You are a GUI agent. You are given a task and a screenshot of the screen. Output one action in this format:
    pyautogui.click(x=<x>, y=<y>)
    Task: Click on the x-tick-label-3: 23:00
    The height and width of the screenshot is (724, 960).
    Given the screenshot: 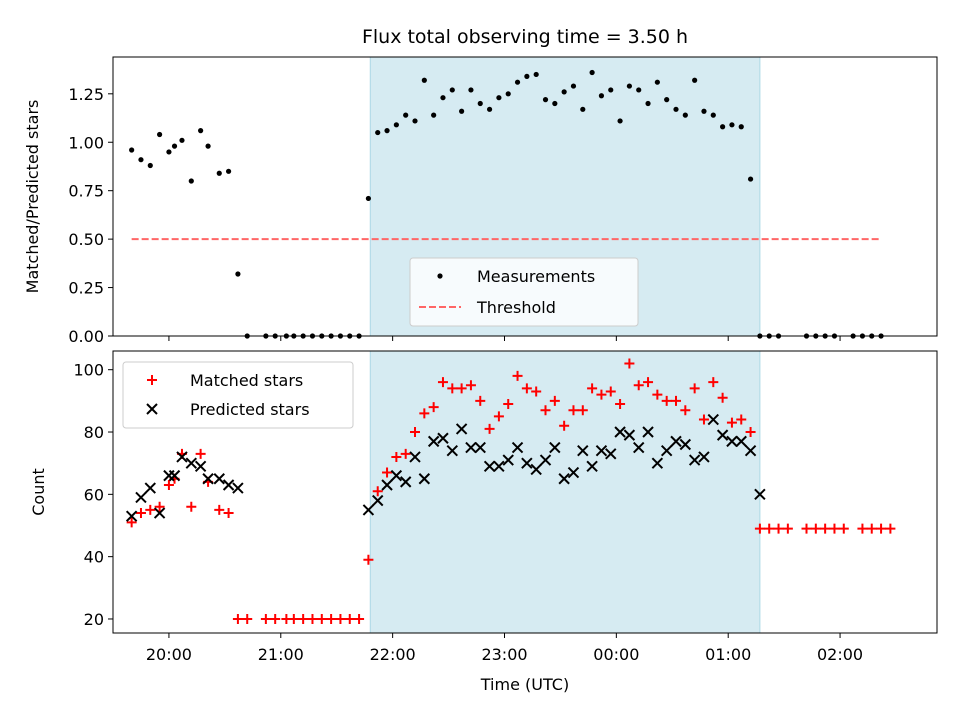 What is the action you would take?
    pyautogui.click(x=504, y=654)
    